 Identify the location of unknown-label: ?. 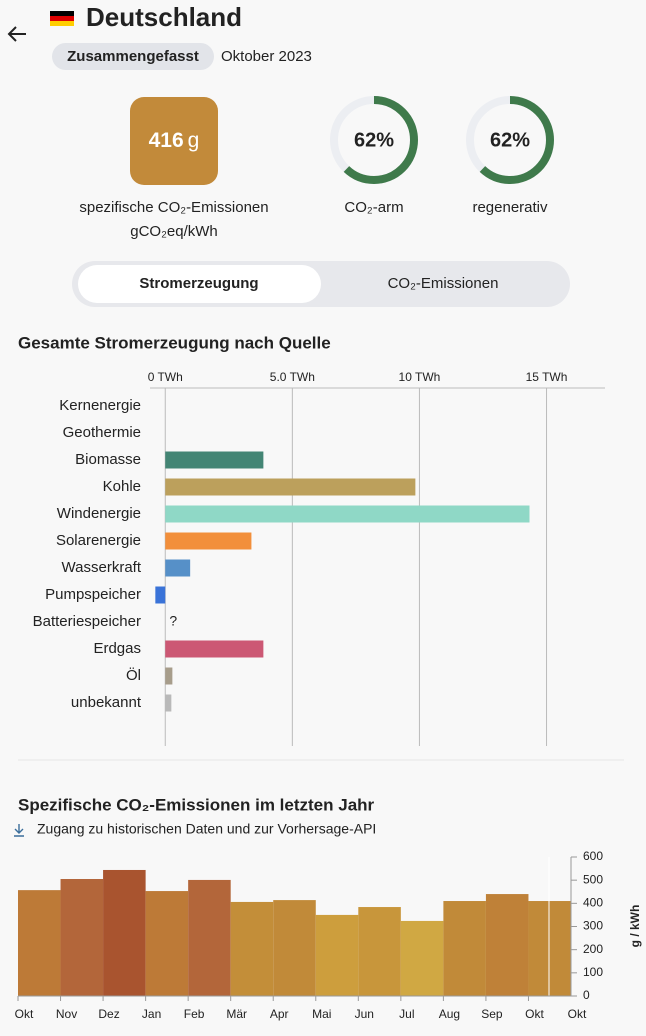
(173, 621).